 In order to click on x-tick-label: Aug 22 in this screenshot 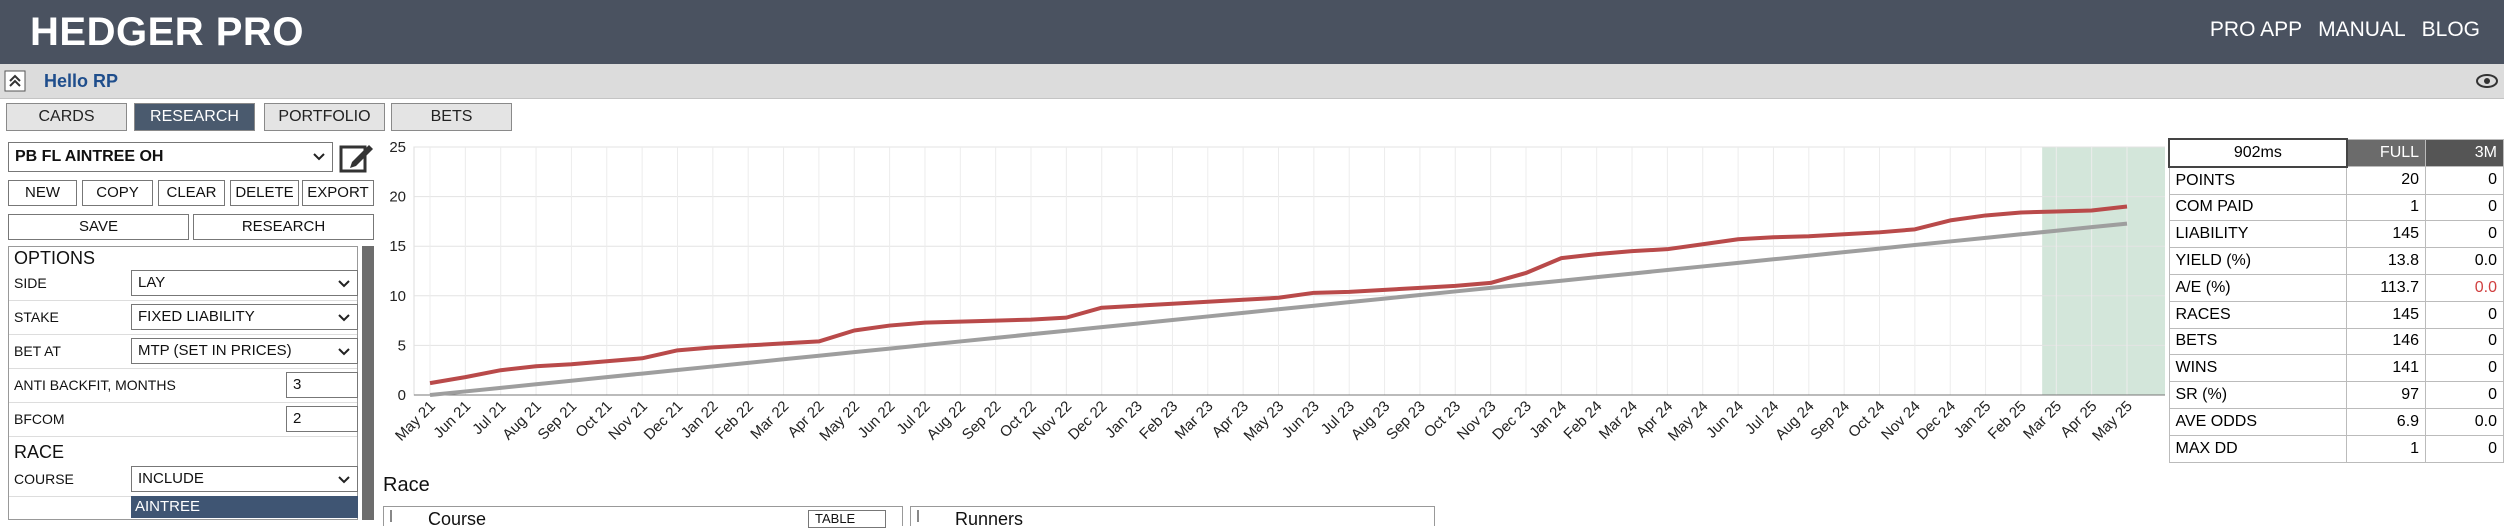, I will do `click(946, 421)`.